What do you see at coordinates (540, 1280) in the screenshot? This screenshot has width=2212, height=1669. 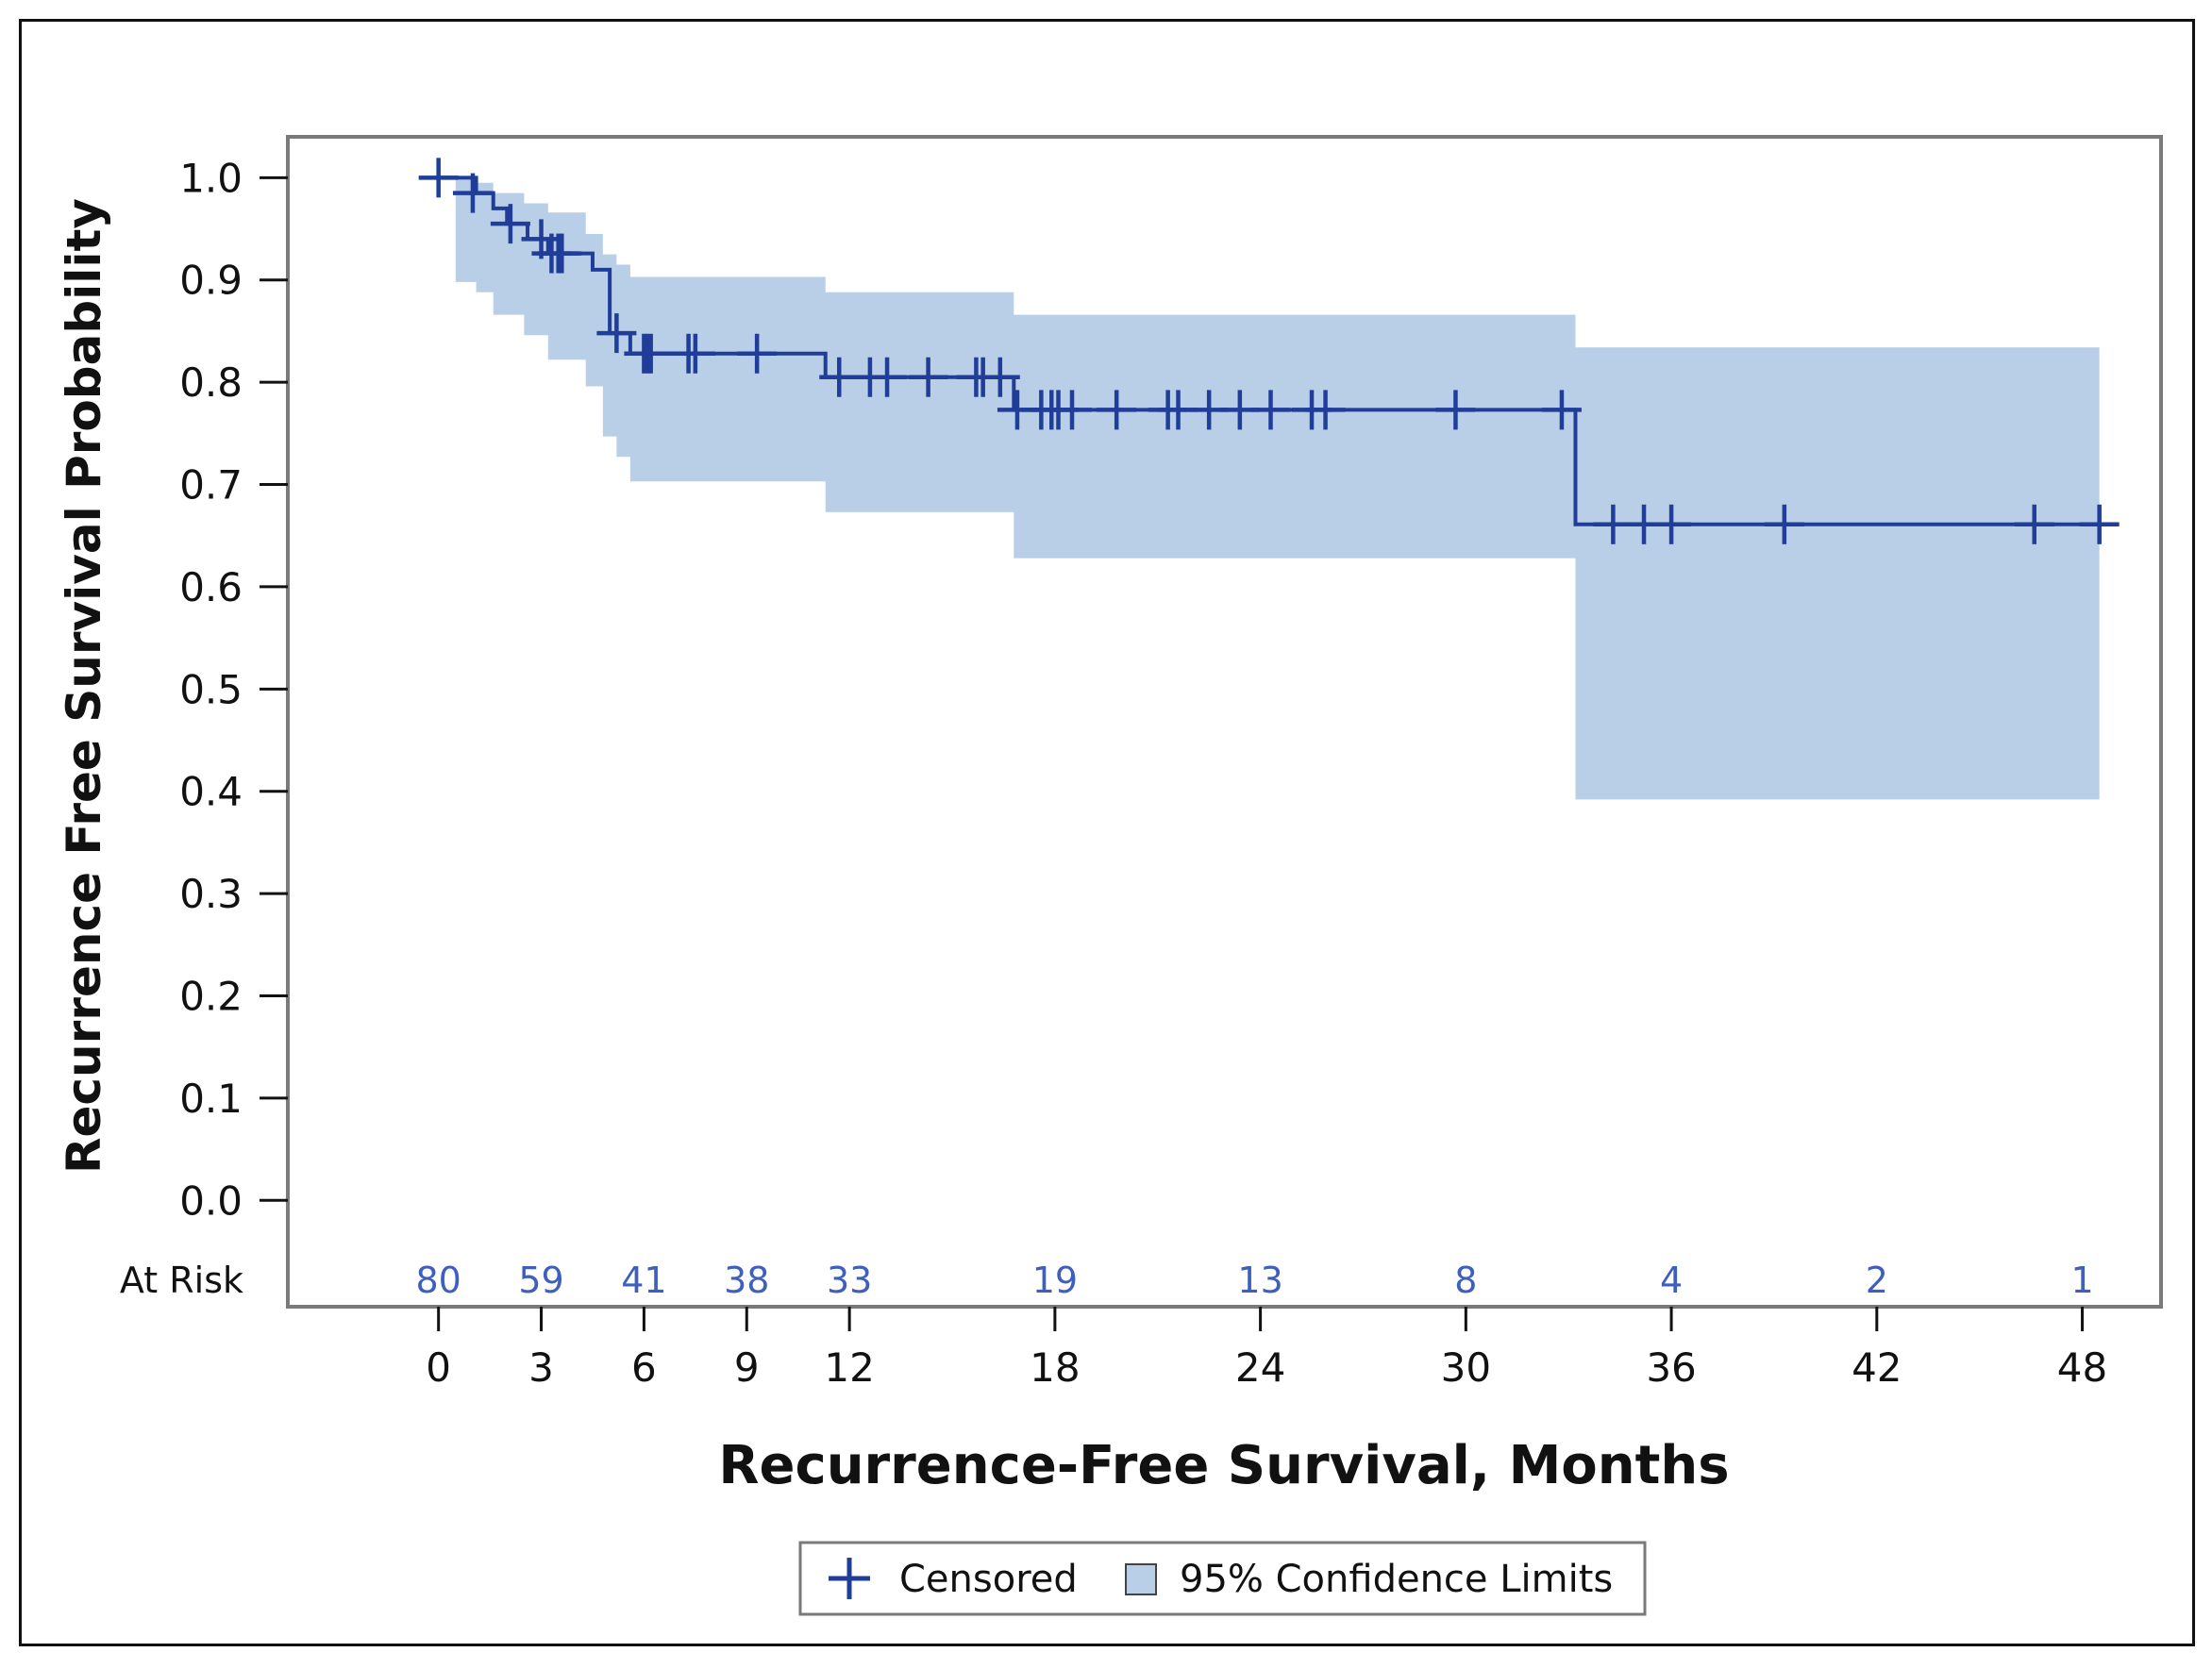 I see `at-risk-count: 59` at bounding box center [540, 1280].